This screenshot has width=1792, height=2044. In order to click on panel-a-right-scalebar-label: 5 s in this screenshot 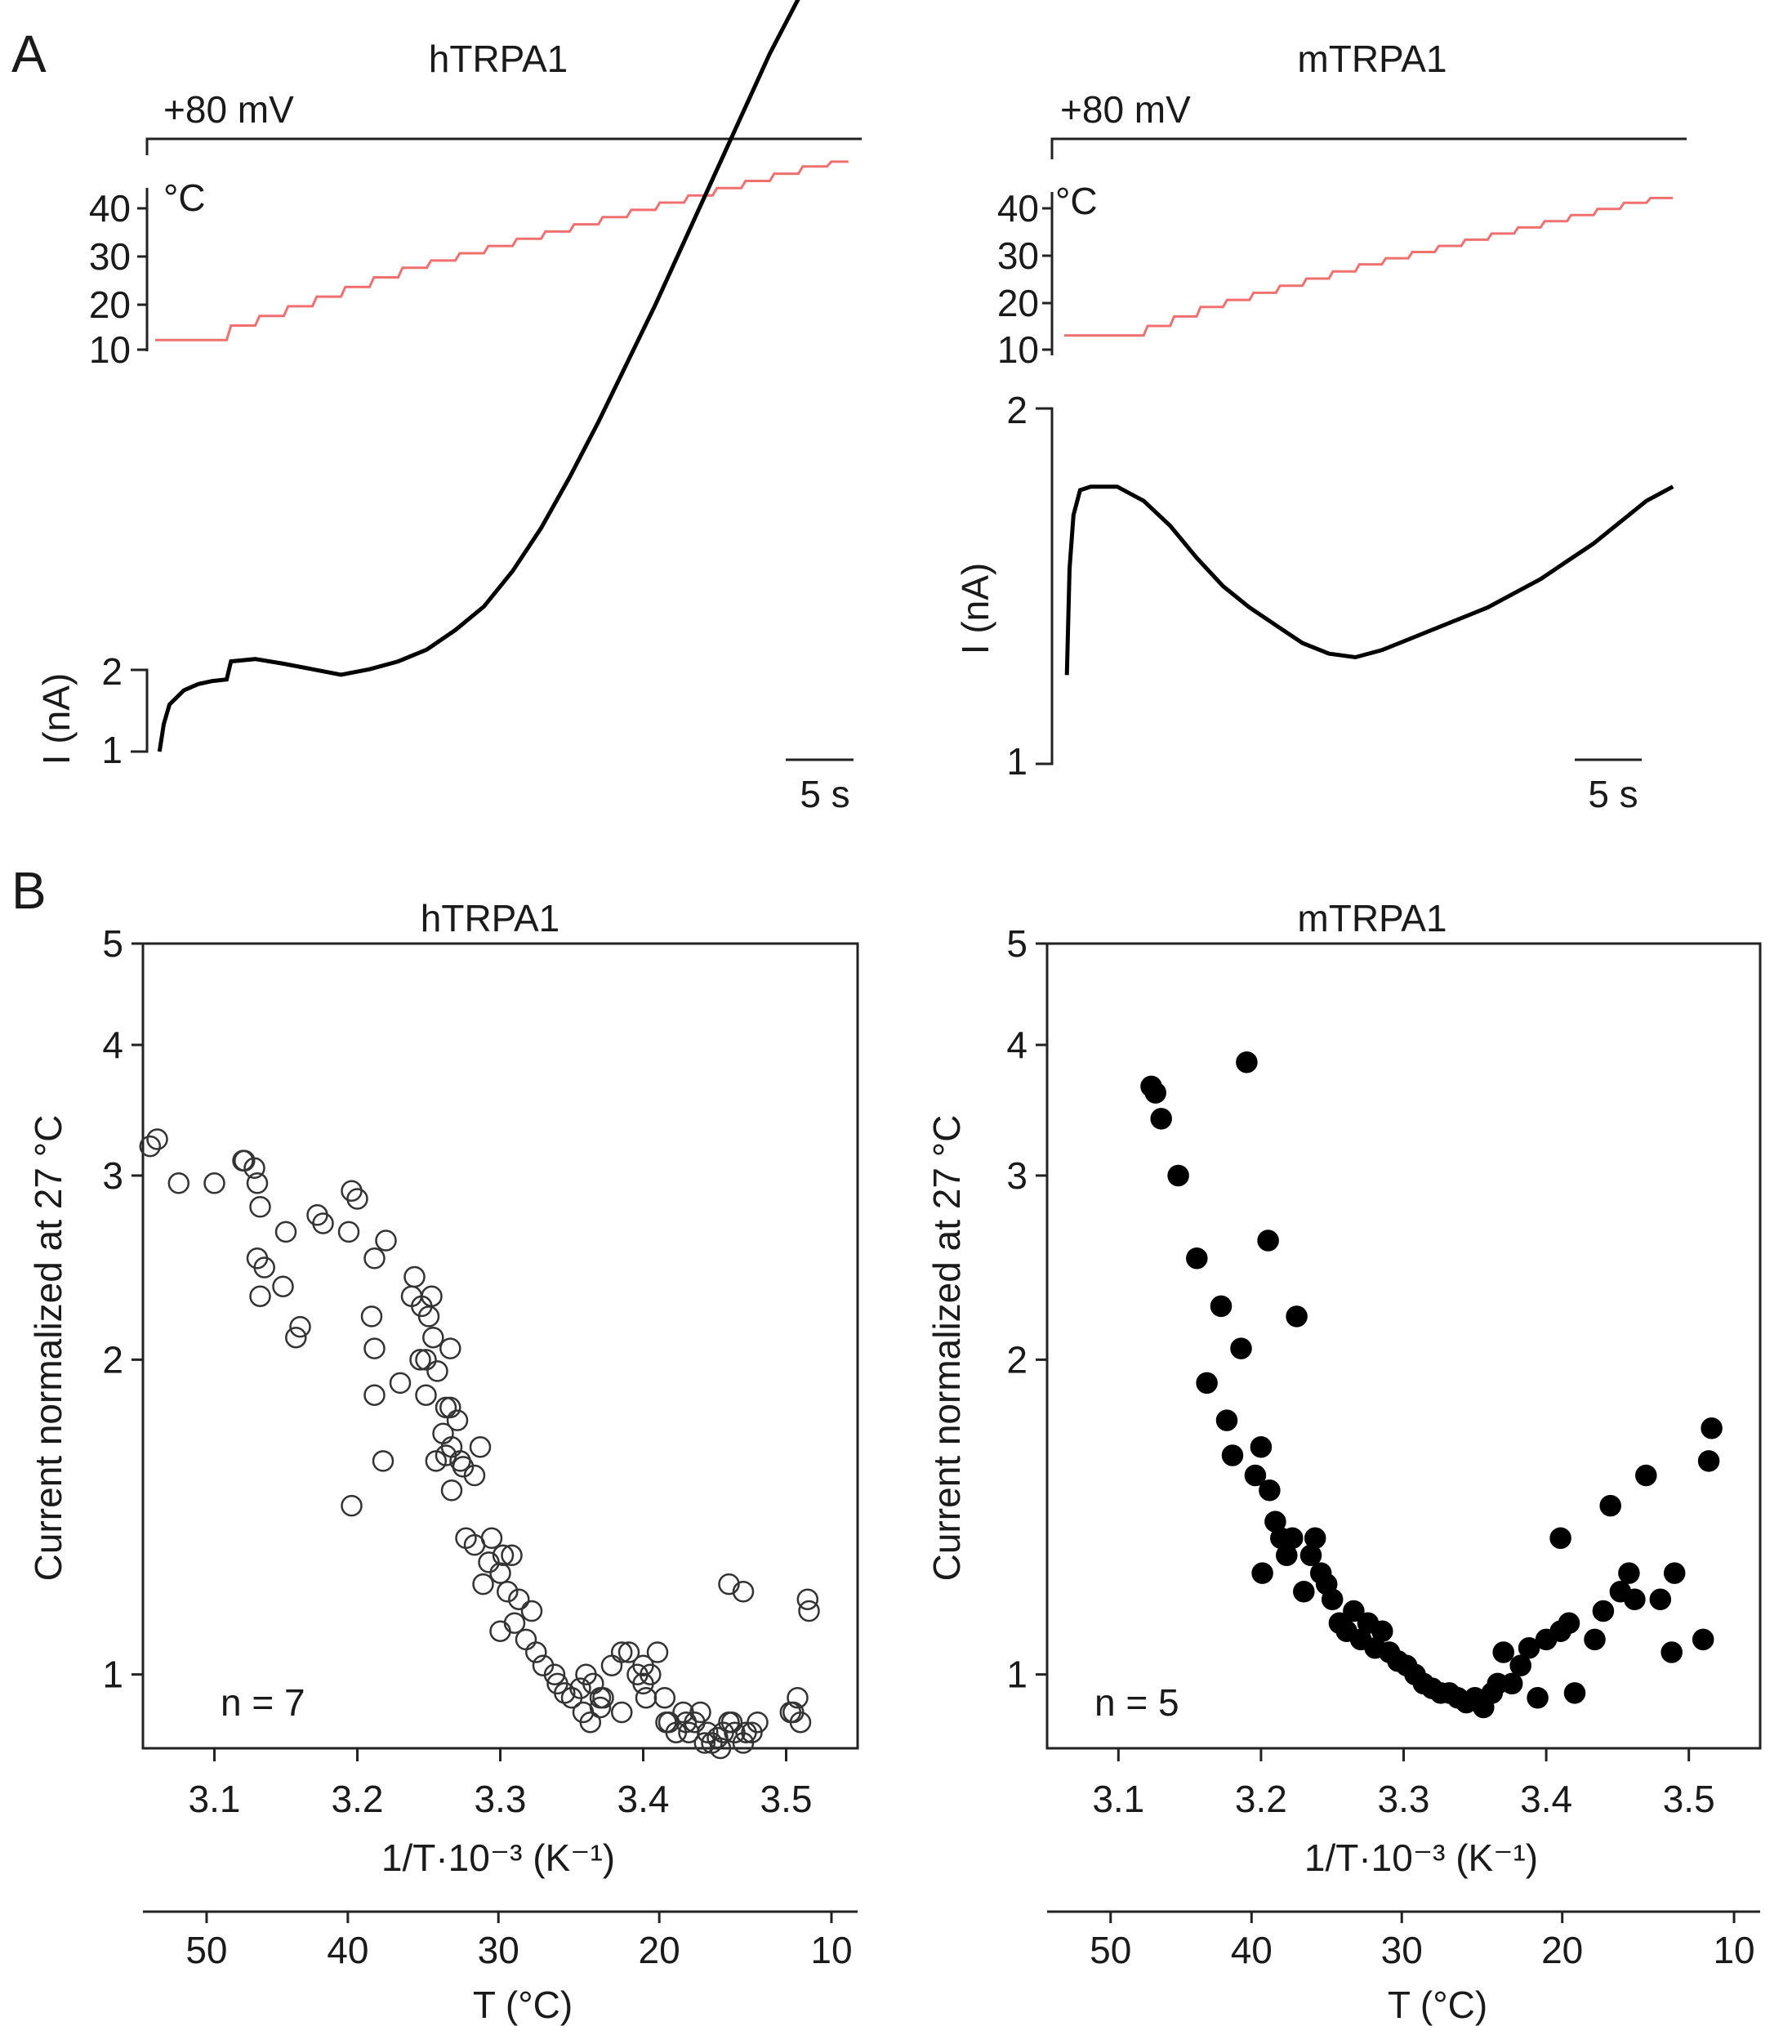, I will do `click(1613, 794)`.